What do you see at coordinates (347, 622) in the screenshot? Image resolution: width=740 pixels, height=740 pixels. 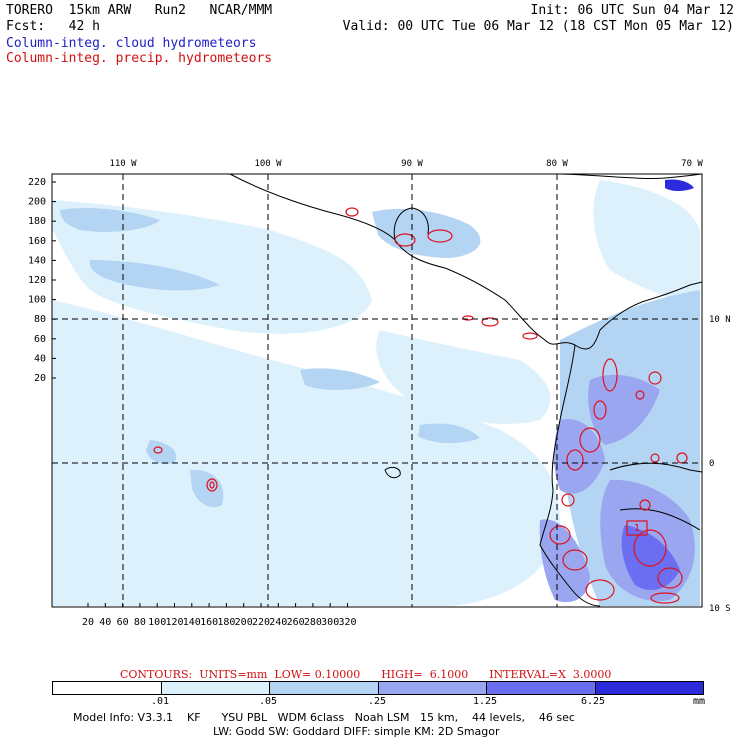 I see `x-tick-label: 320` at bounding box center [347, 622].